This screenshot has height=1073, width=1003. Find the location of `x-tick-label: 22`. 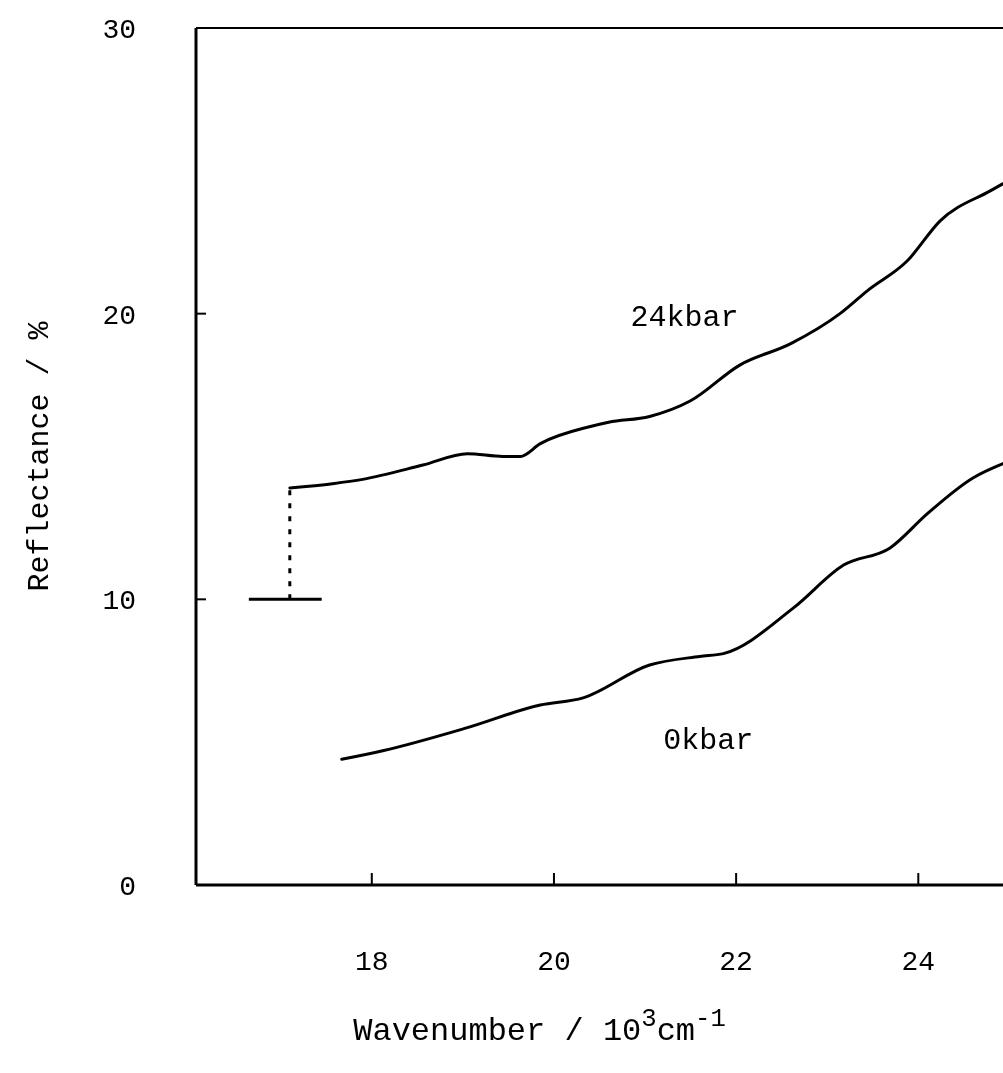

x-tick-label: 22 is located at coordinates (736, 962).